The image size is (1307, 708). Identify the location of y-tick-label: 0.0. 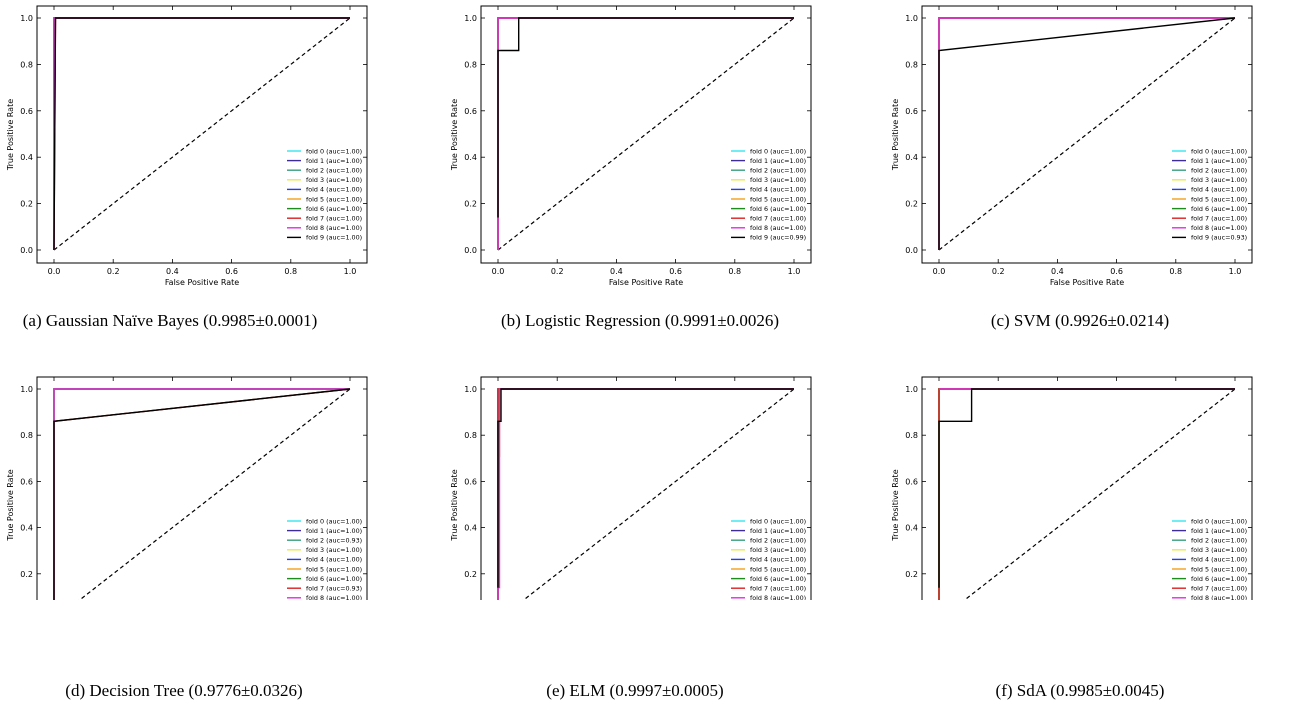
(470, 250).